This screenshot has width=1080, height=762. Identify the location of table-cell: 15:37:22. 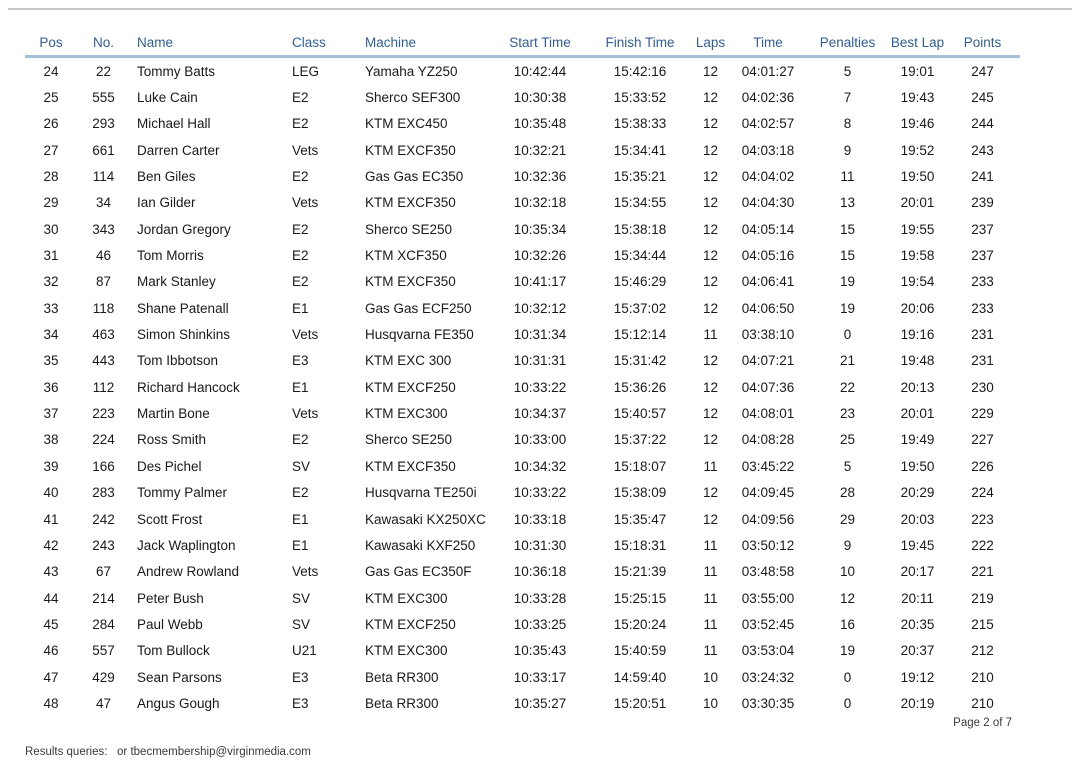
(640, 440).